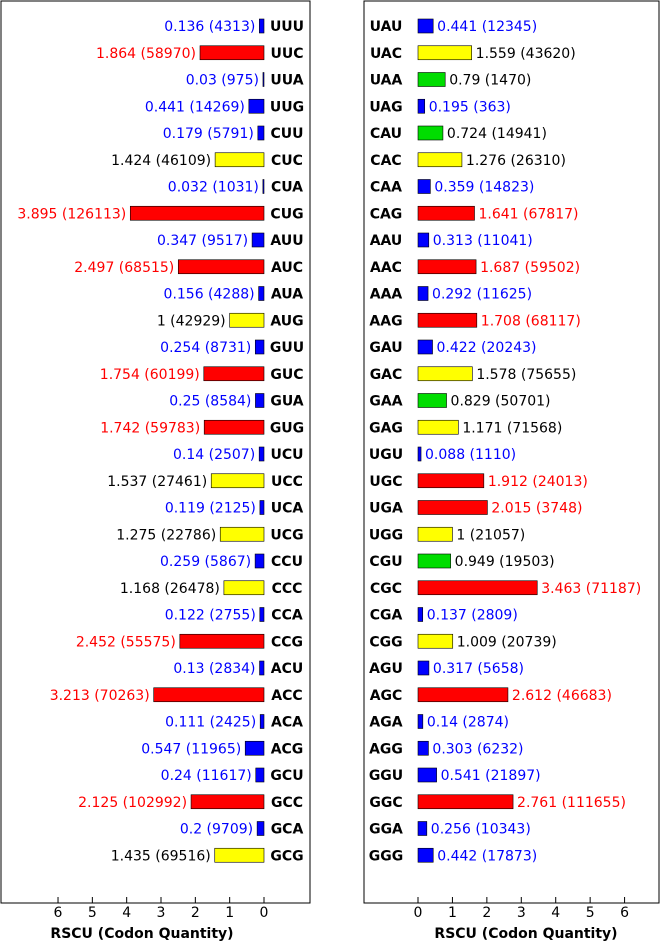  I want to click on right-value-label-uac: 1.559 (43620), so click(526, 54).